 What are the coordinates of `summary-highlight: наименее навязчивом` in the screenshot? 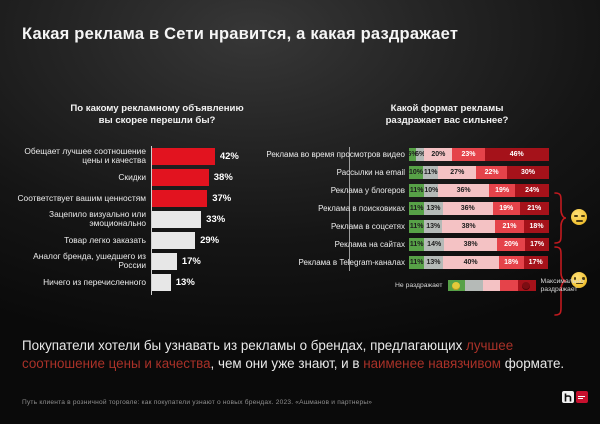 It's located at (432, 363).